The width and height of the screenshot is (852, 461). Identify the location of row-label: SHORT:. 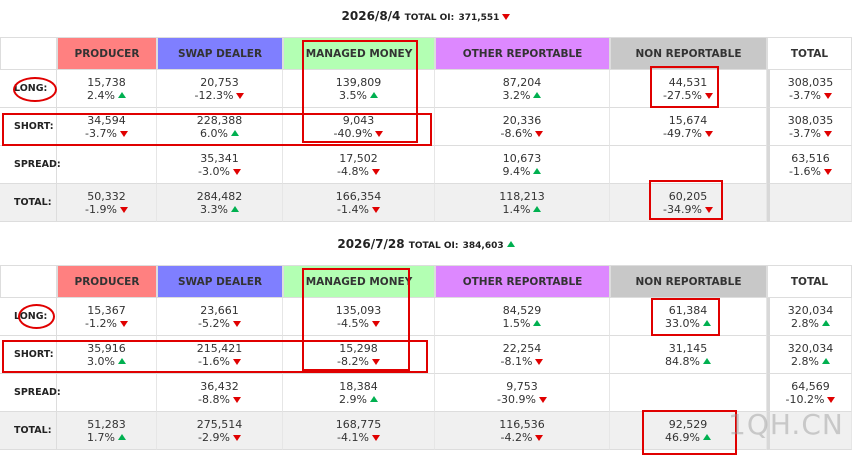
(28, 355).